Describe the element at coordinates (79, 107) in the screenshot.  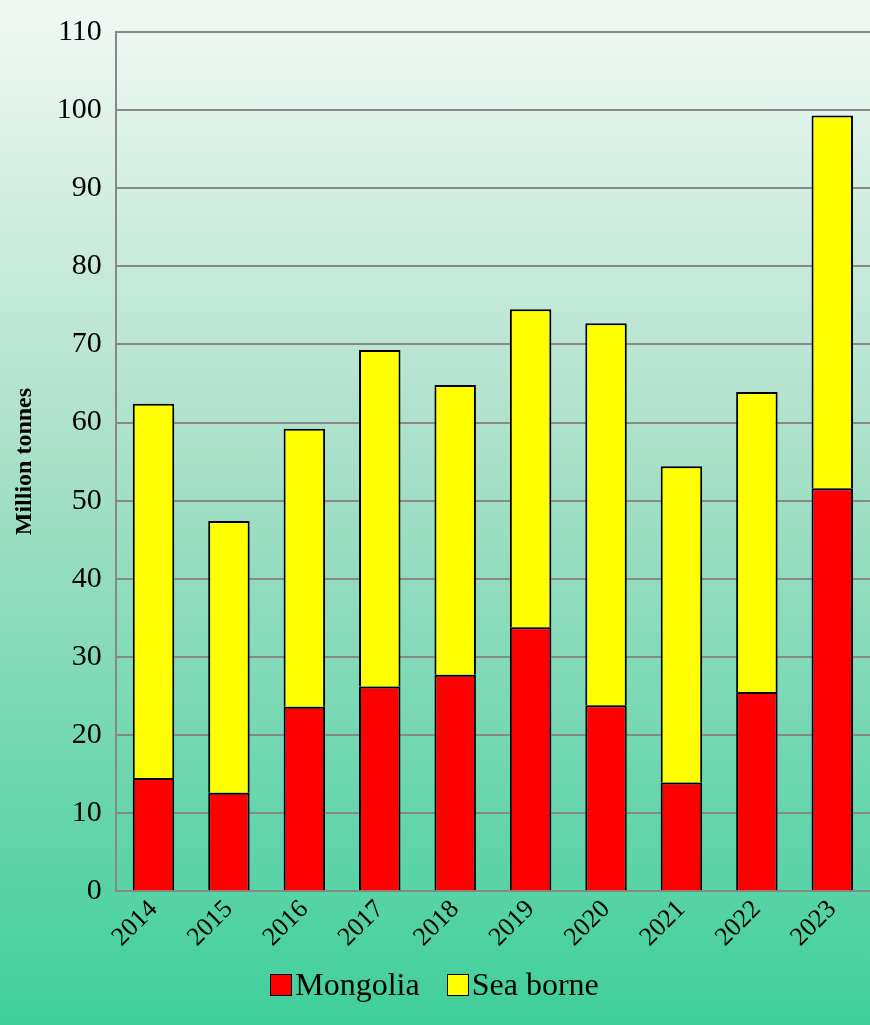
I see `y-tick-label: 100` at that location.